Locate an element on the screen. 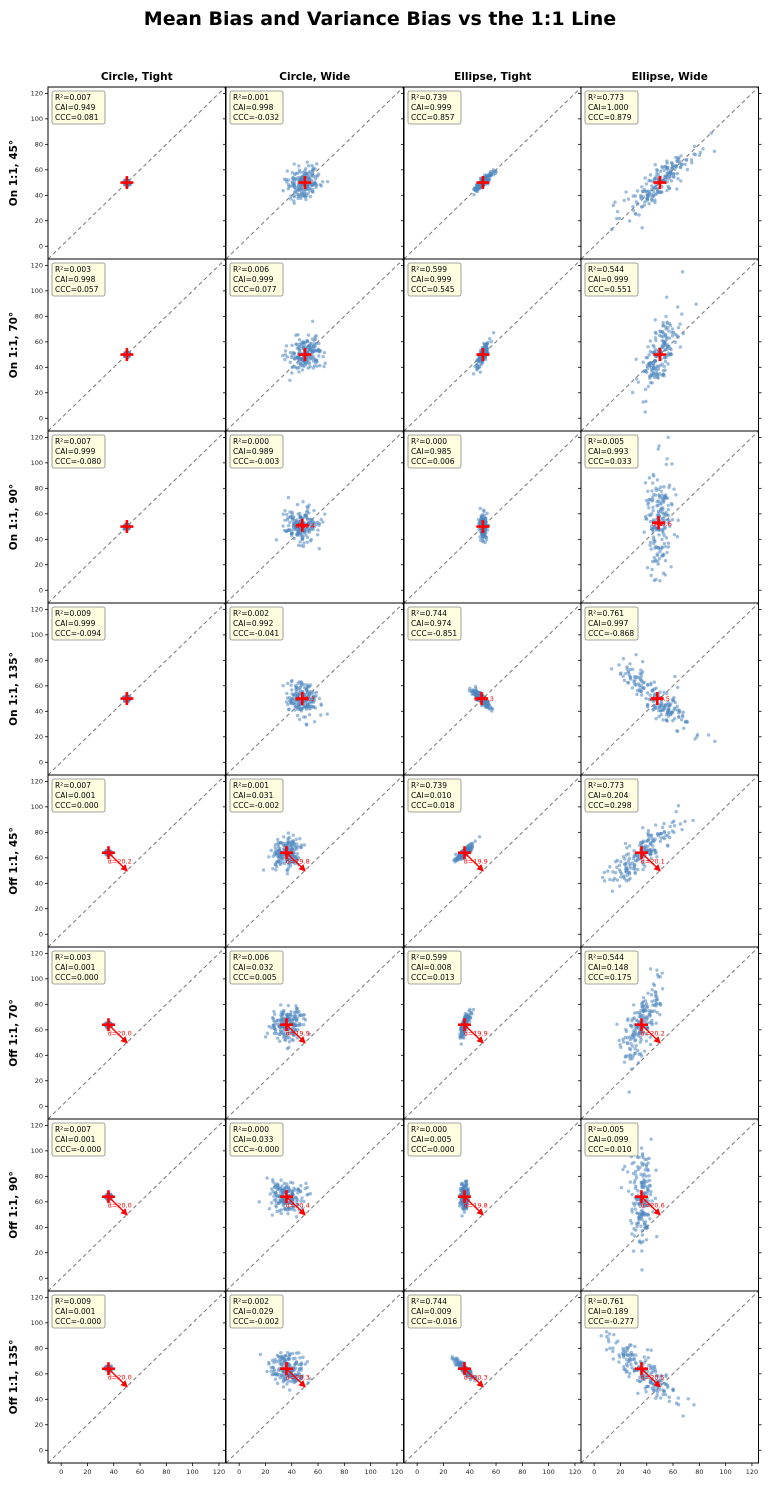 Image resolution: width=768 pixels, height=1489 pixels. stats-line: R²=0.761 is located at coordinates (606, 613).